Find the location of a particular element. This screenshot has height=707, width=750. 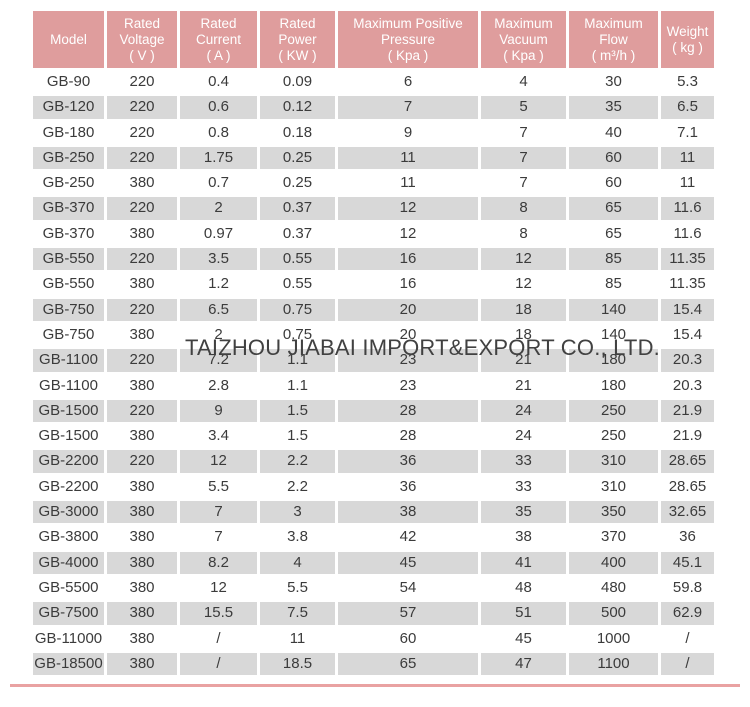

value-cell: 20.3 is located at coordinates (687, 385).